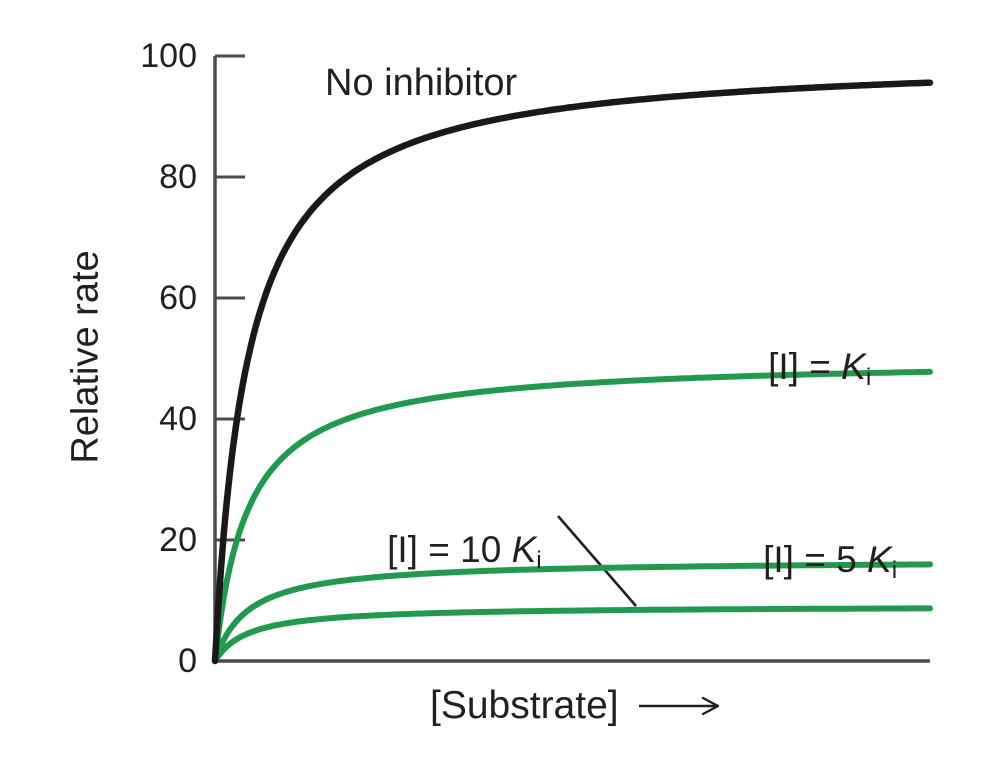  I want to click on curve-3-i-10-ki, so click(572, 634).